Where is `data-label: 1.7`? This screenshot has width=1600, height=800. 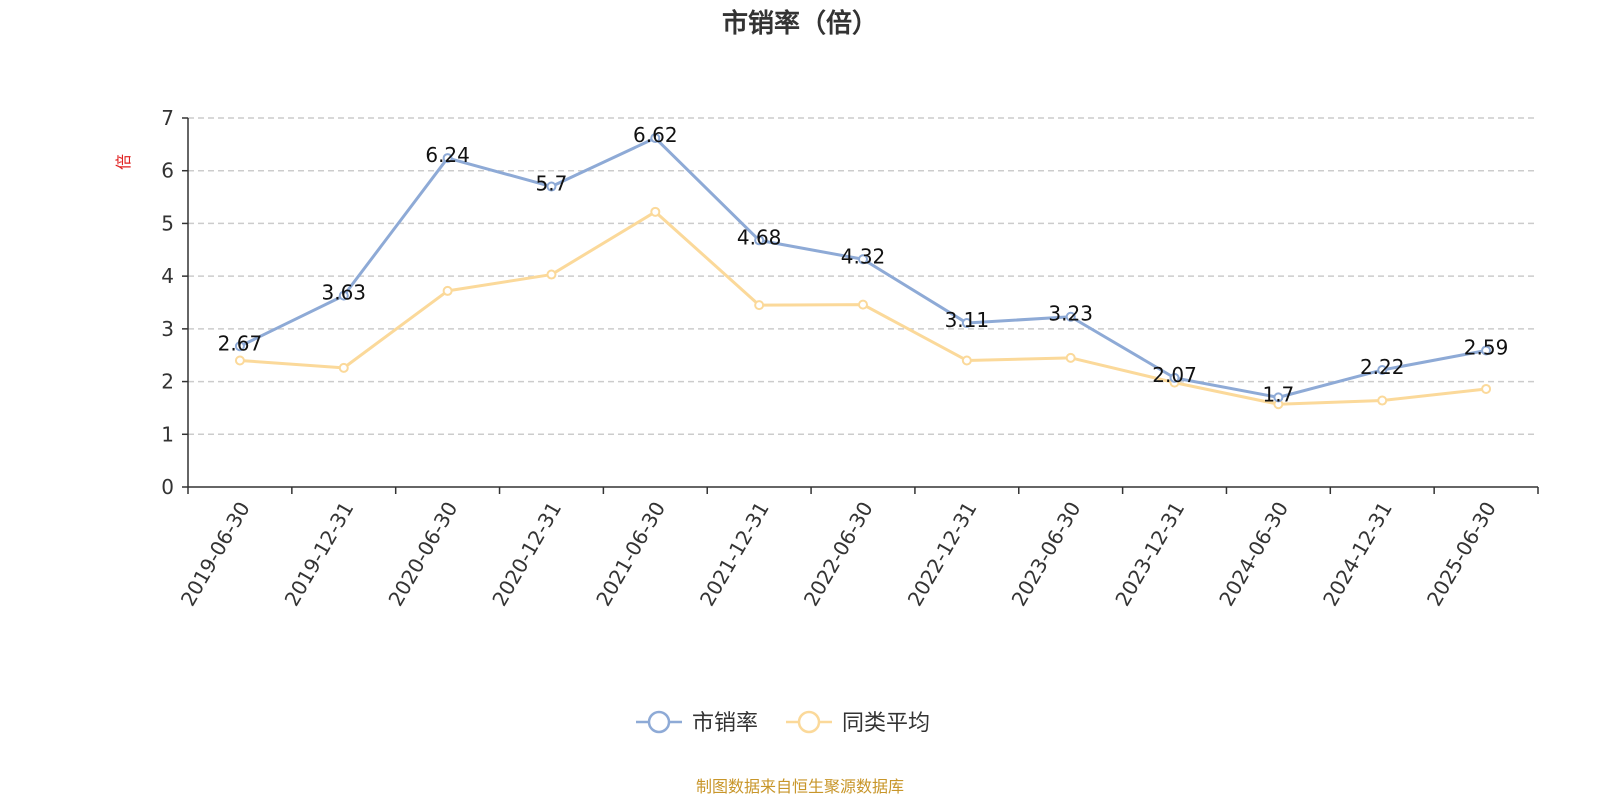
data-label: 1.7 is located at coordinates (1278, 394).